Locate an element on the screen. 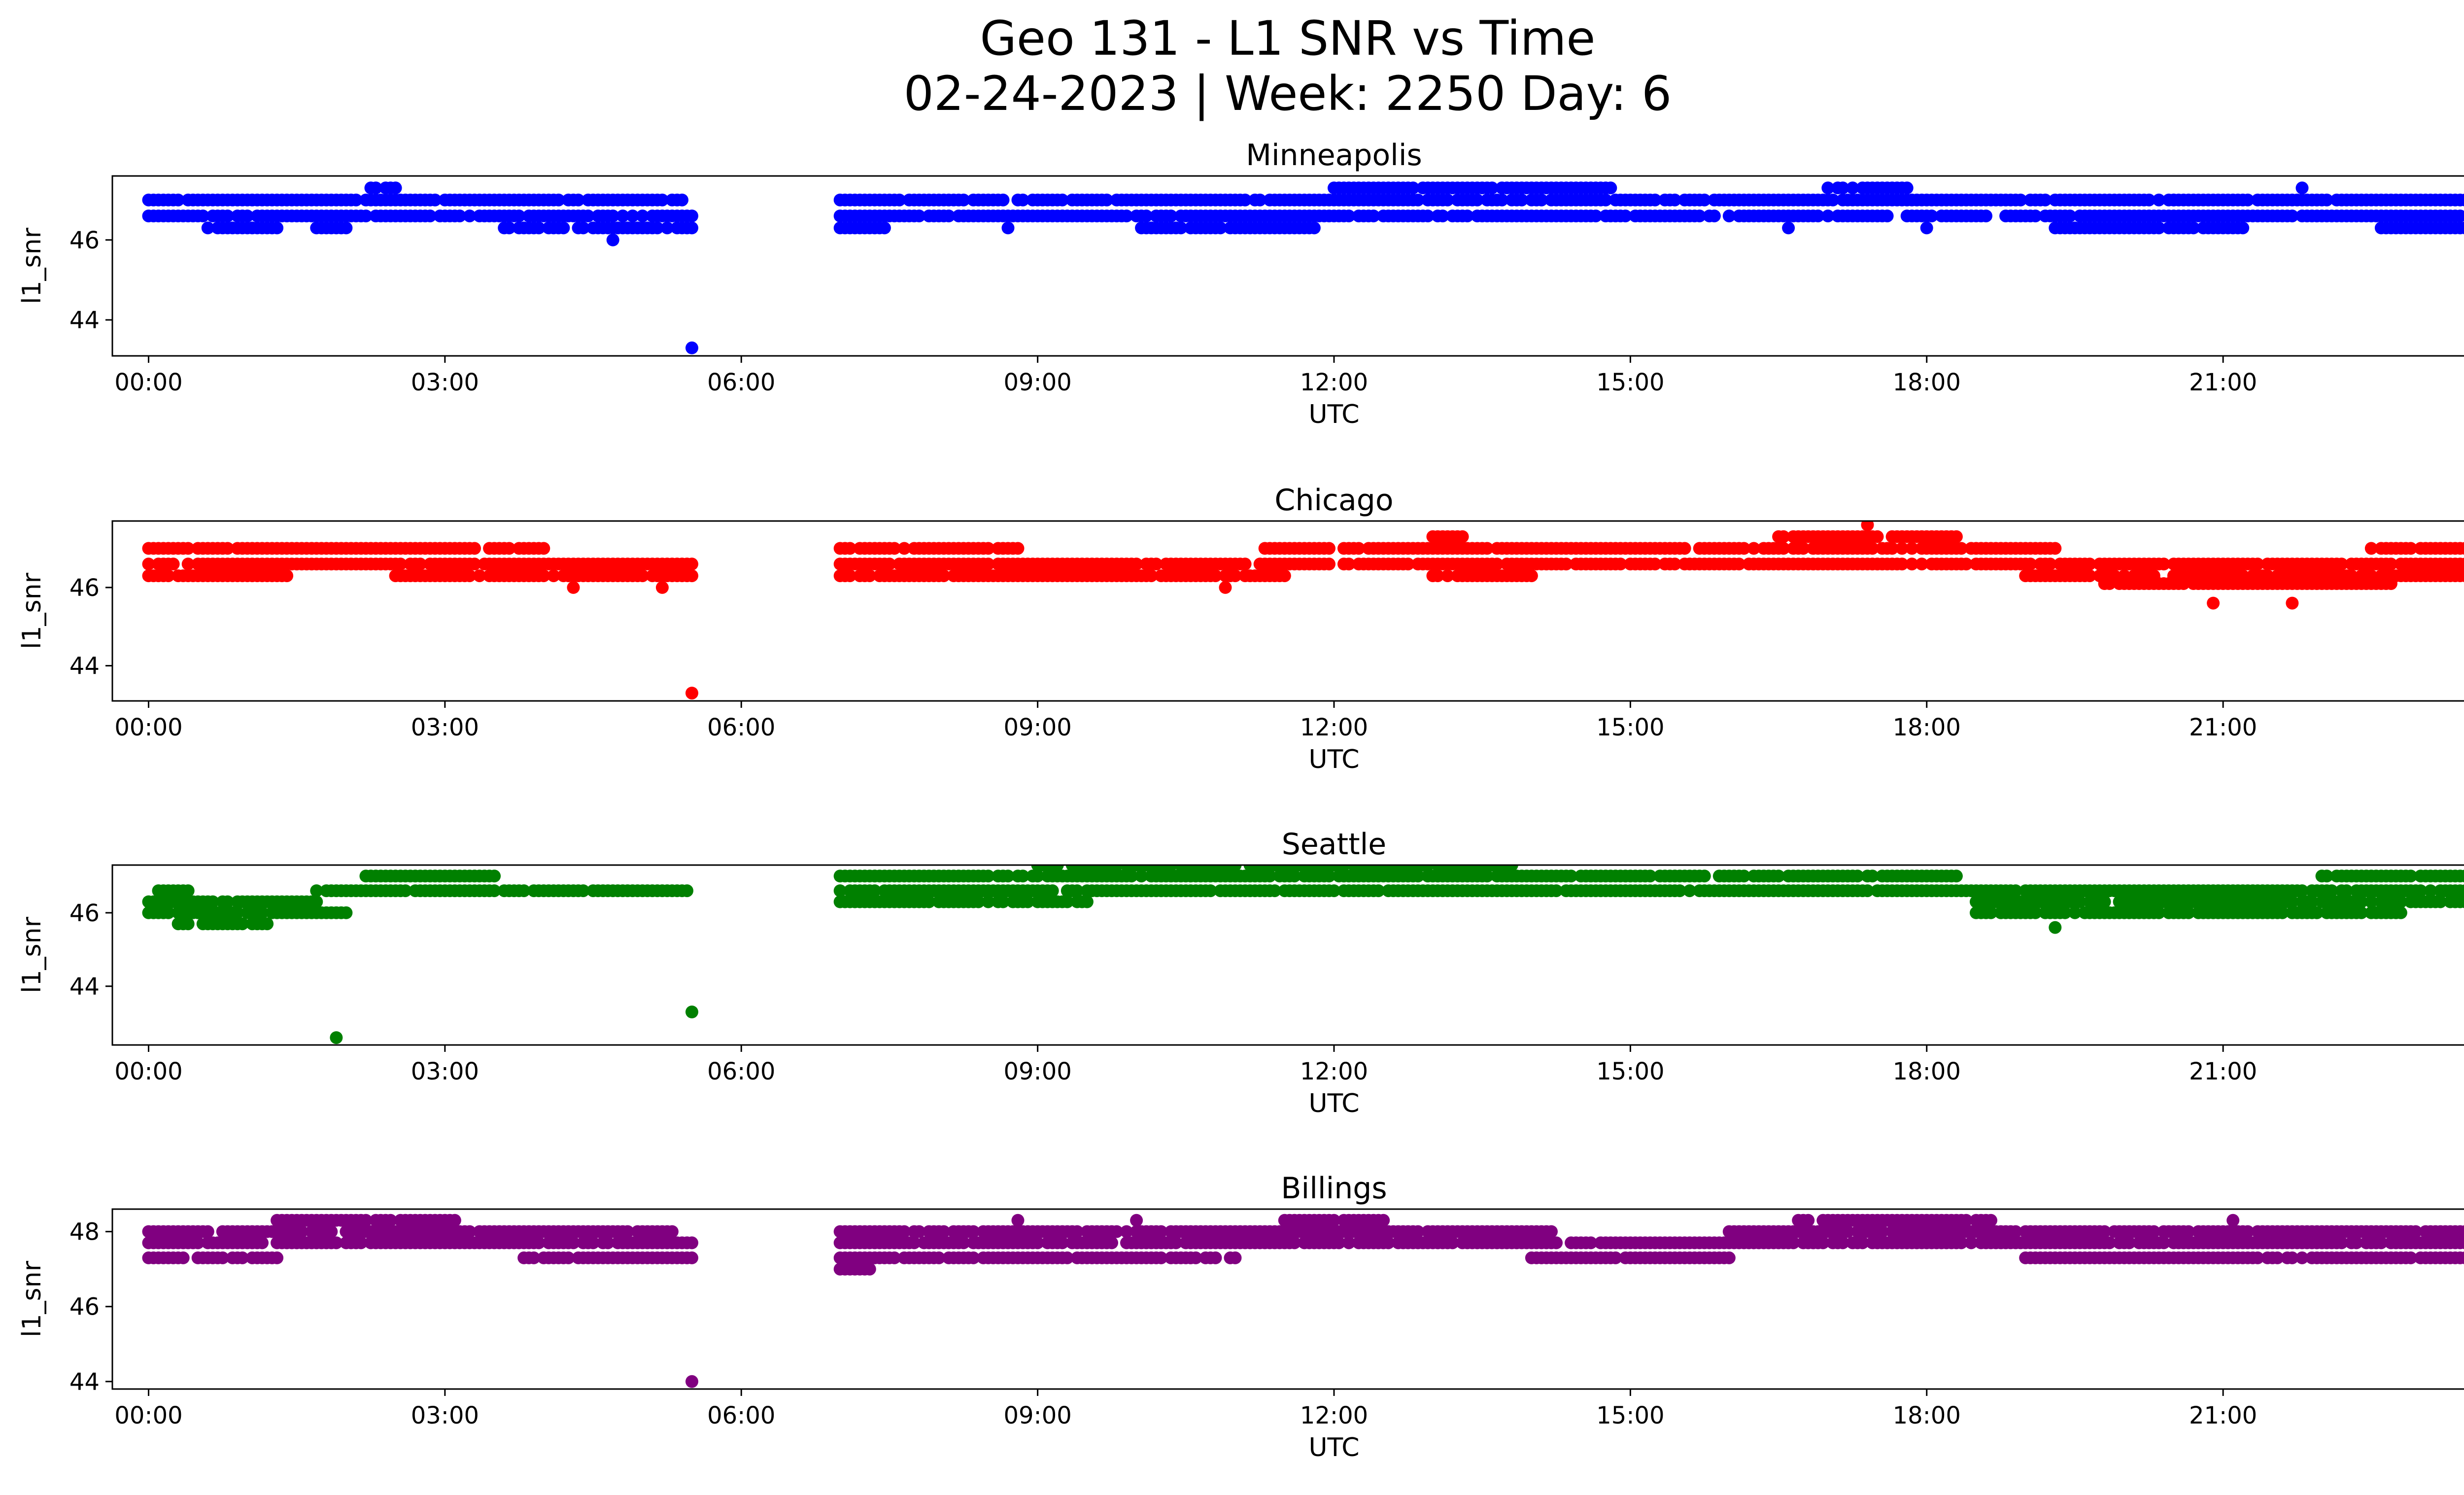 This screenshot has width=2464, height=1495. subplot-title: Billings is located at coordinates (1334, 1188).